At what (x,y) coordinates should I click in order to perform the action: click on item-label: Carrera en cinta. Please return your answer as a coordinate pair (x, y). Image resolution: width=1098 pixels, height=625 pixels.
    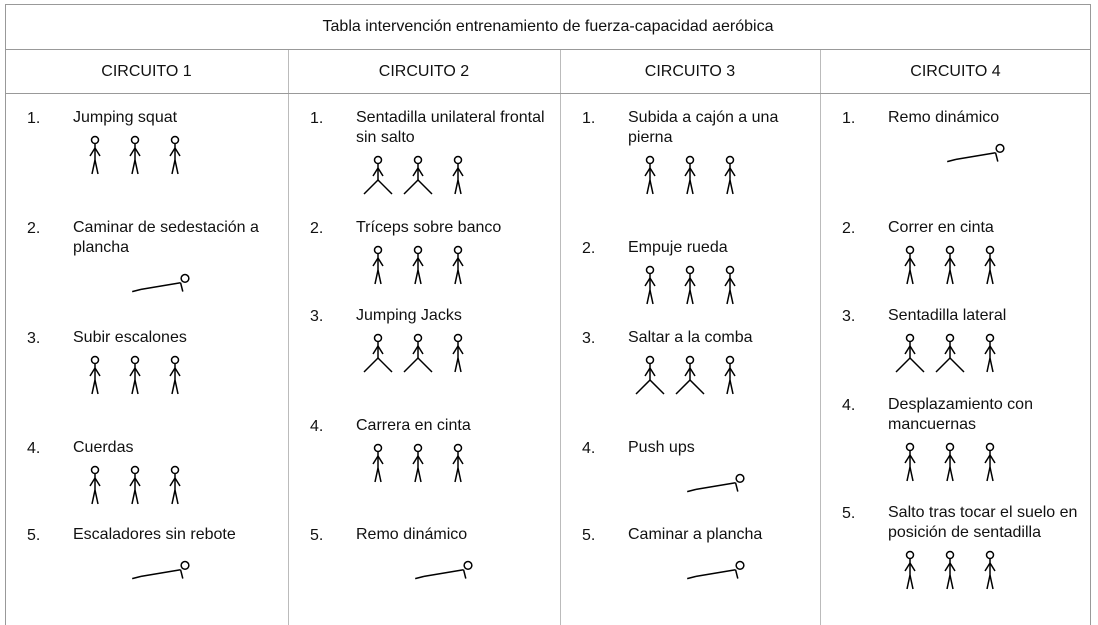
    Looking at the image, I should click on (413, 425).